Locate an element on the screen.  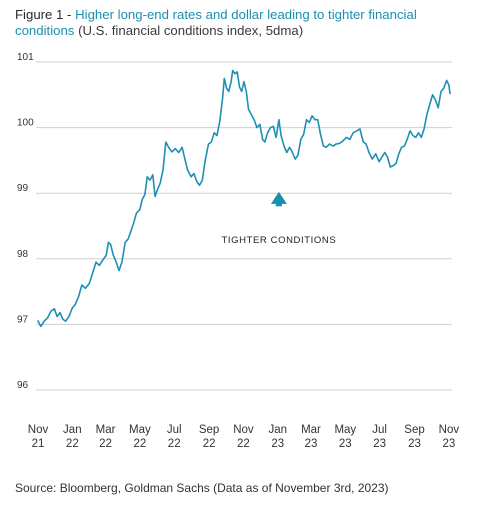
y-tick-label: 97 is located at coordinates (23, 319).